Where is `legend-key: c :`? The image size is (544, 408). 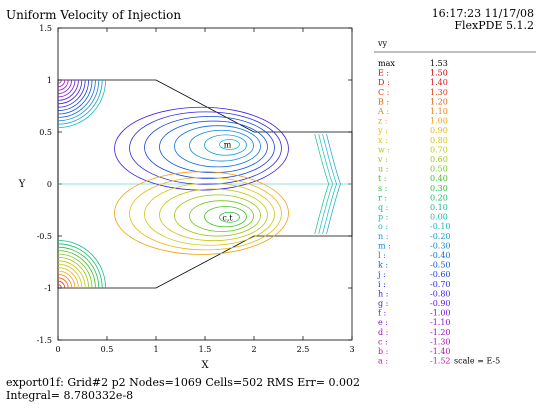 legend-key: c : is located at coordinates (383, 341).